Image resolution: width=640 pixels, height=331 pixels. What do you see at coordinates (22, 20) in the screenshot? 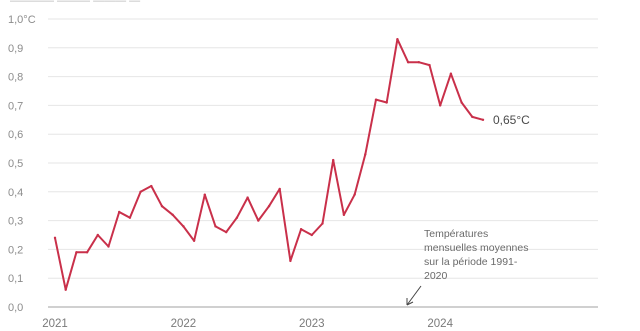
I see `y-tick-label: 1,0°C` at bounding box center [22, 20].